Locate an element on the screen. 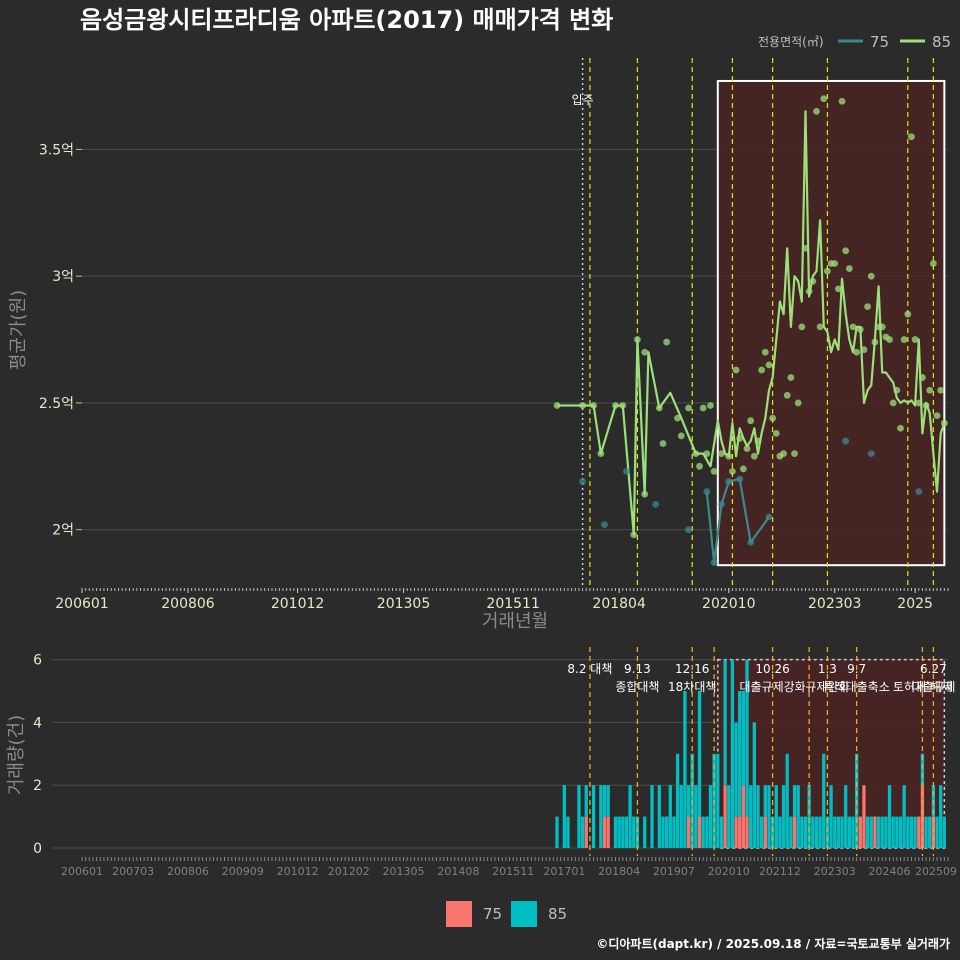  volume-x-tick-label: 202303 is located at coordinates (835, 871).